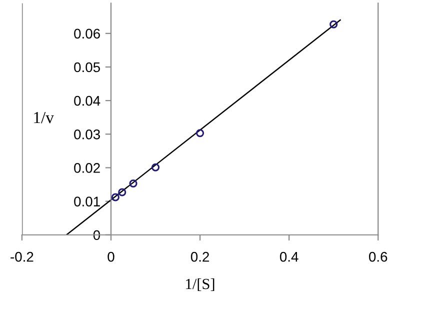 This screenshot has height=320, width=422. Describe the element at coordinates (44, 118) in the screenshot. I see `y-axis-title: 1/v` at that location.